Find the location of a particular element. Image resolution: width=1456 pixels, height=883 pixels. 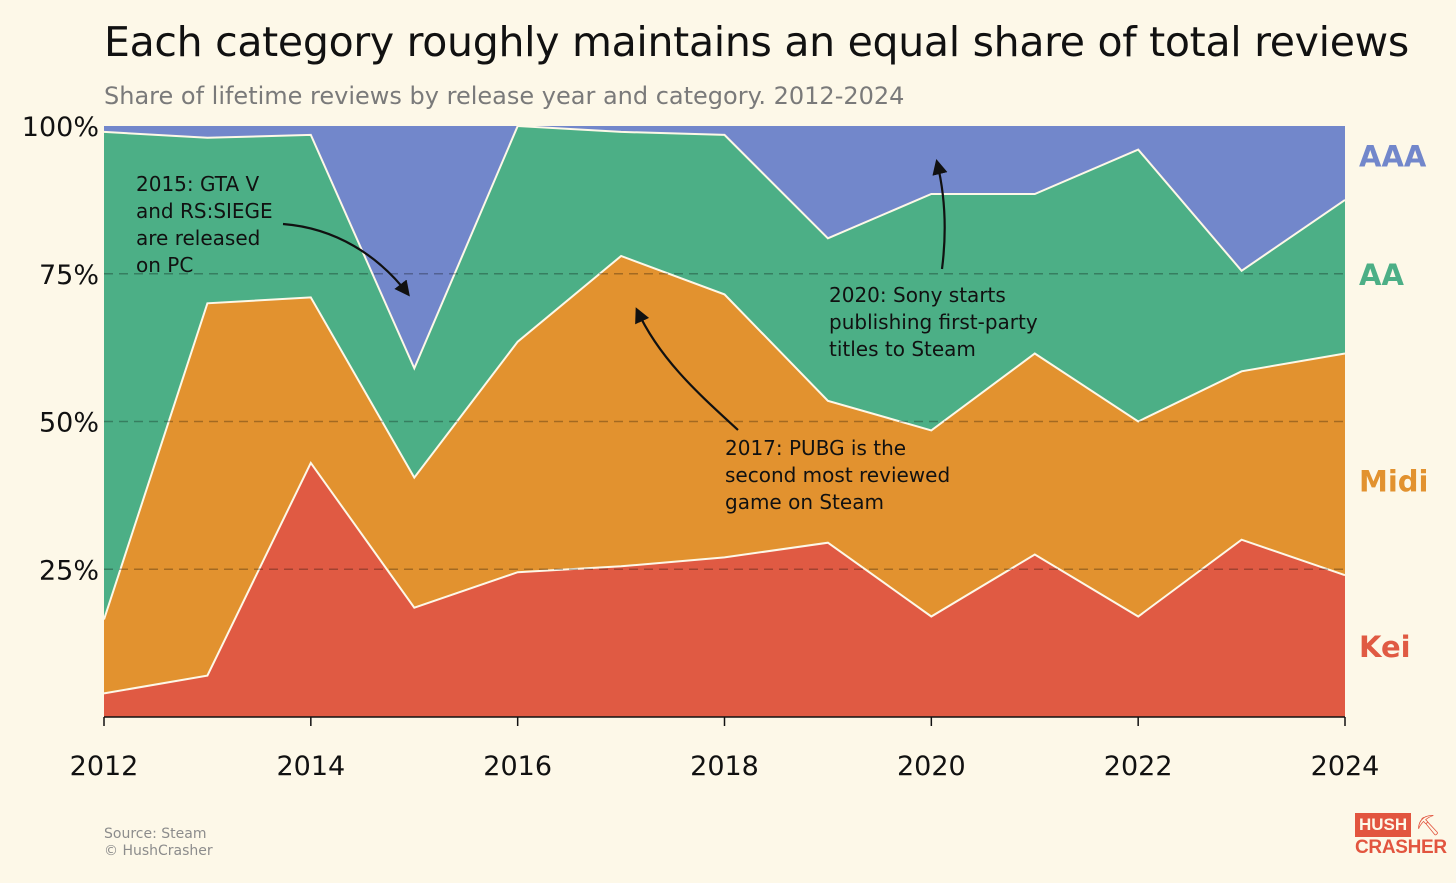

x-tick-label: 2012 is located at coordinates (104, 766).